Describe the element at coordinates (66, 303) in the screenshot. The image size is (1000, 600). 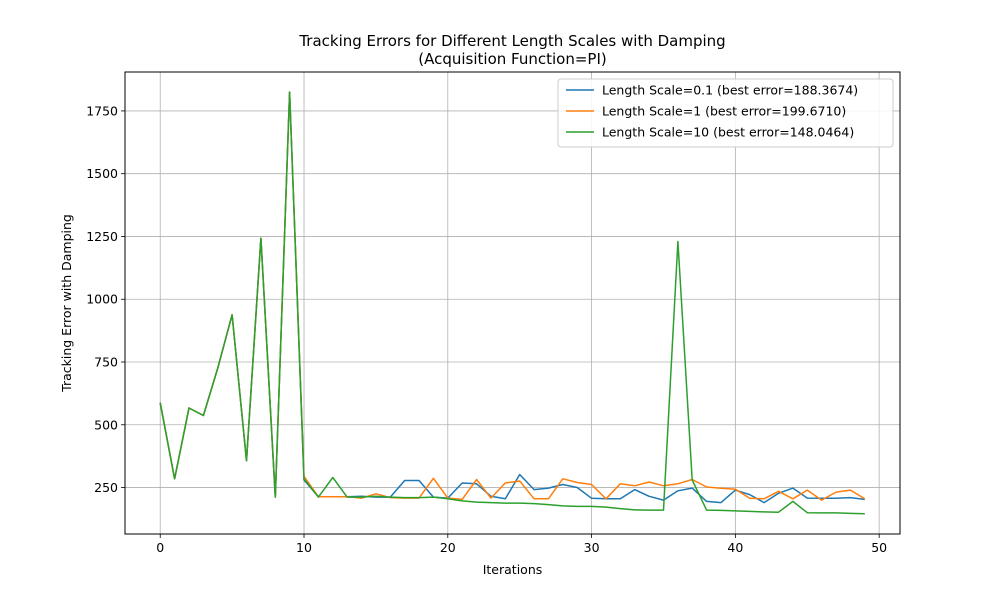
I see `y-axis-label: Tracking Error with Damping` at that location.